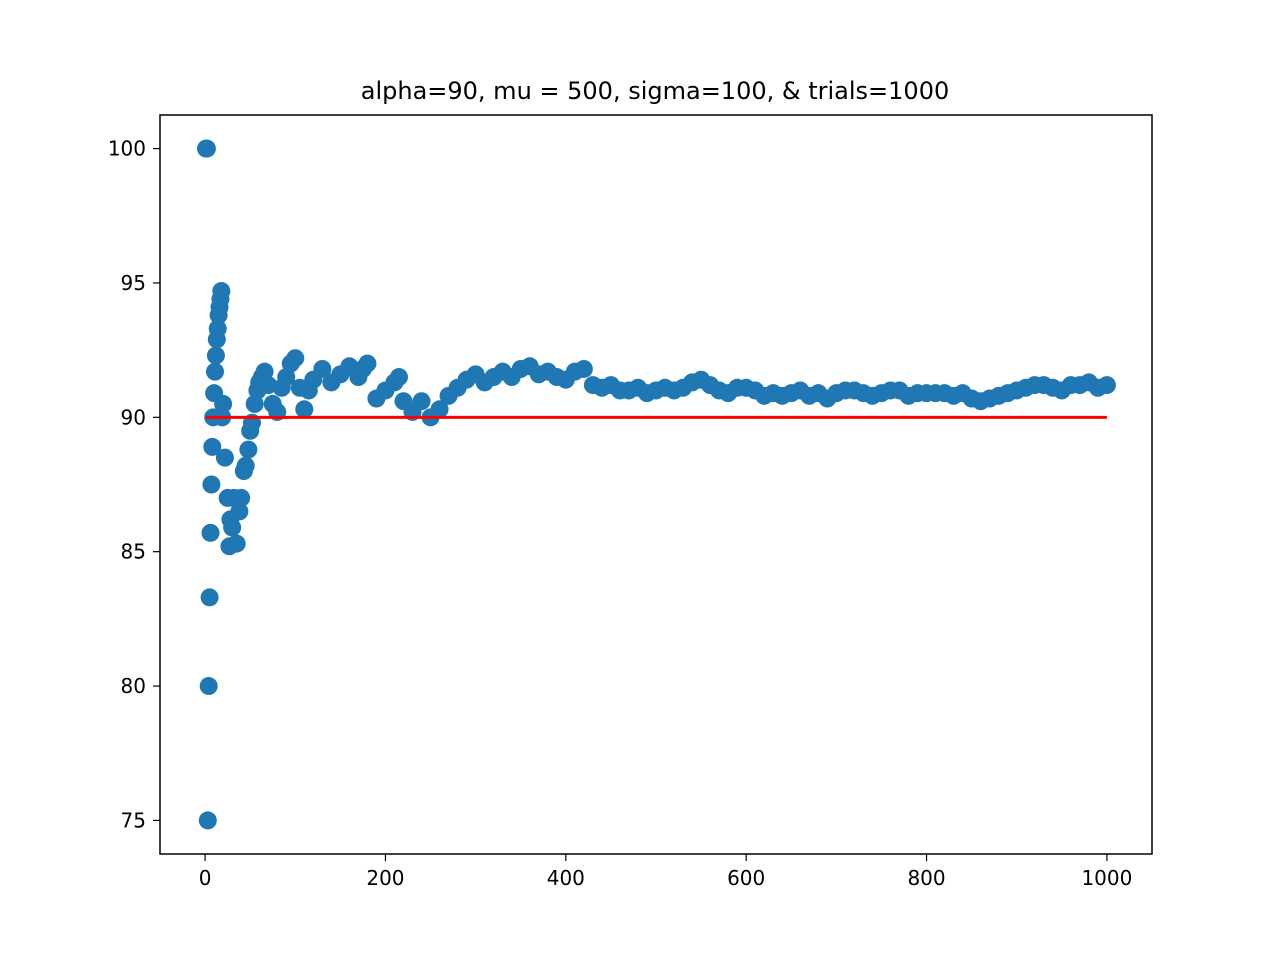  I want to click on y-tick-label: 75, so click(133, 820).